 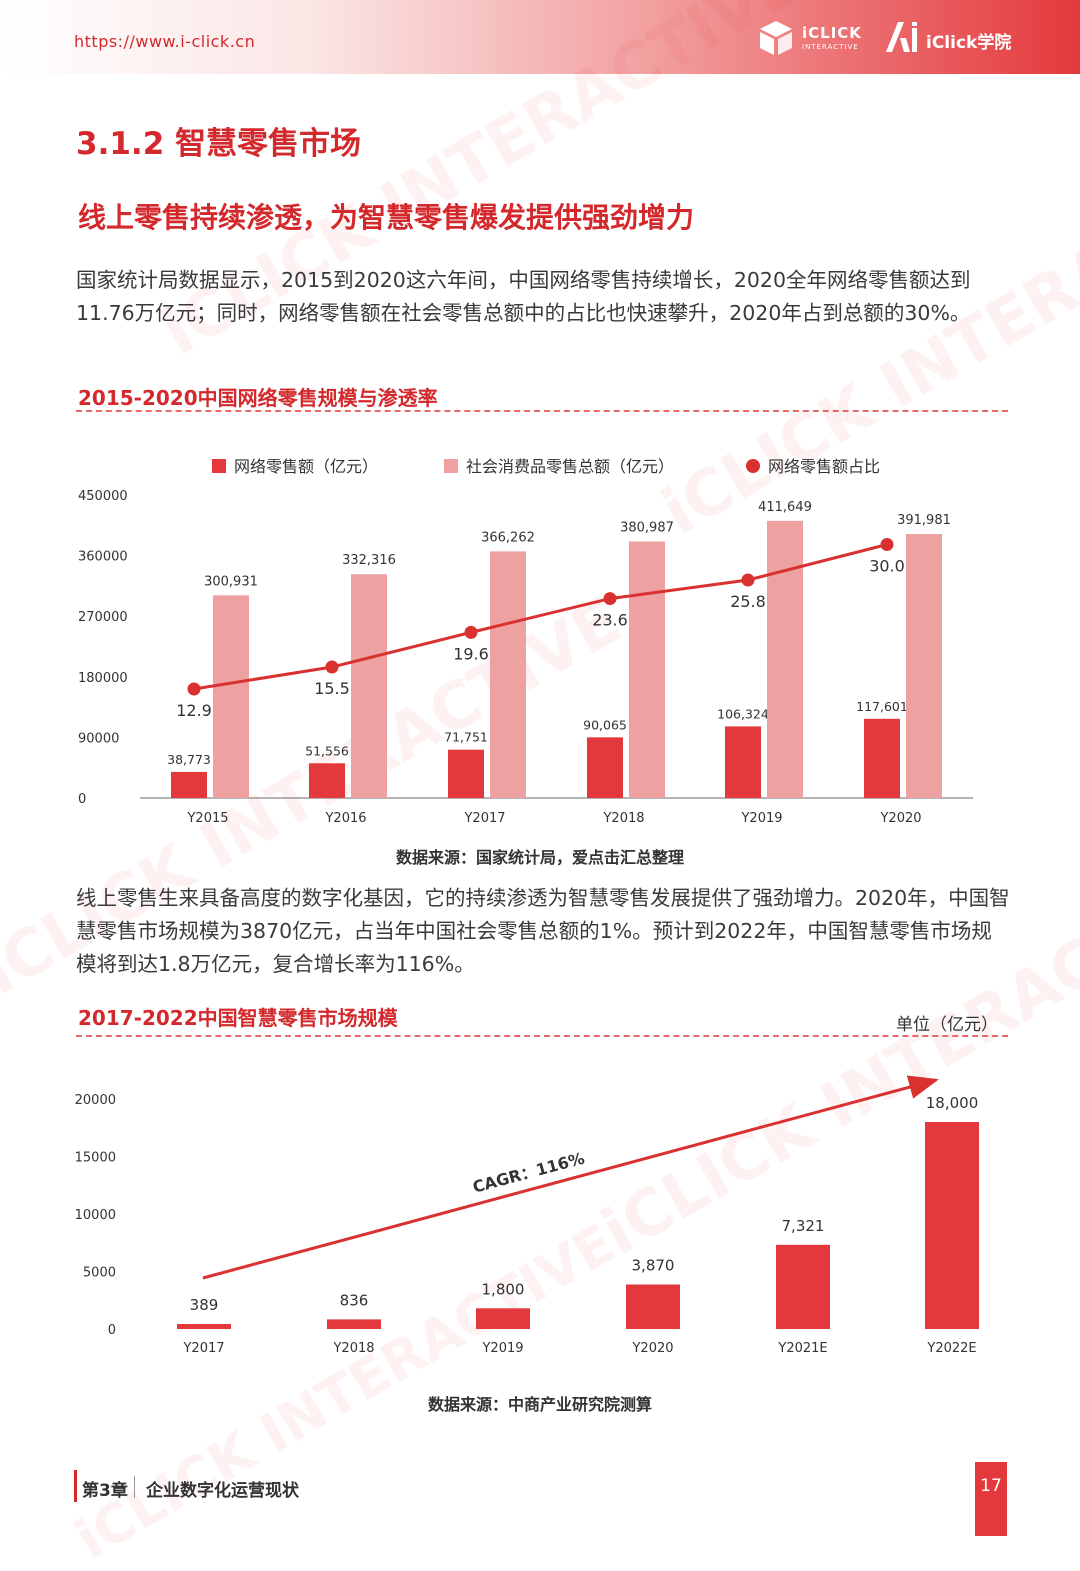 What do you see at coordinates (570, 466) in the screenshot?
I see `legend-label: 社会消费品零售总额（亿元）` at bounding box center [570, 466].